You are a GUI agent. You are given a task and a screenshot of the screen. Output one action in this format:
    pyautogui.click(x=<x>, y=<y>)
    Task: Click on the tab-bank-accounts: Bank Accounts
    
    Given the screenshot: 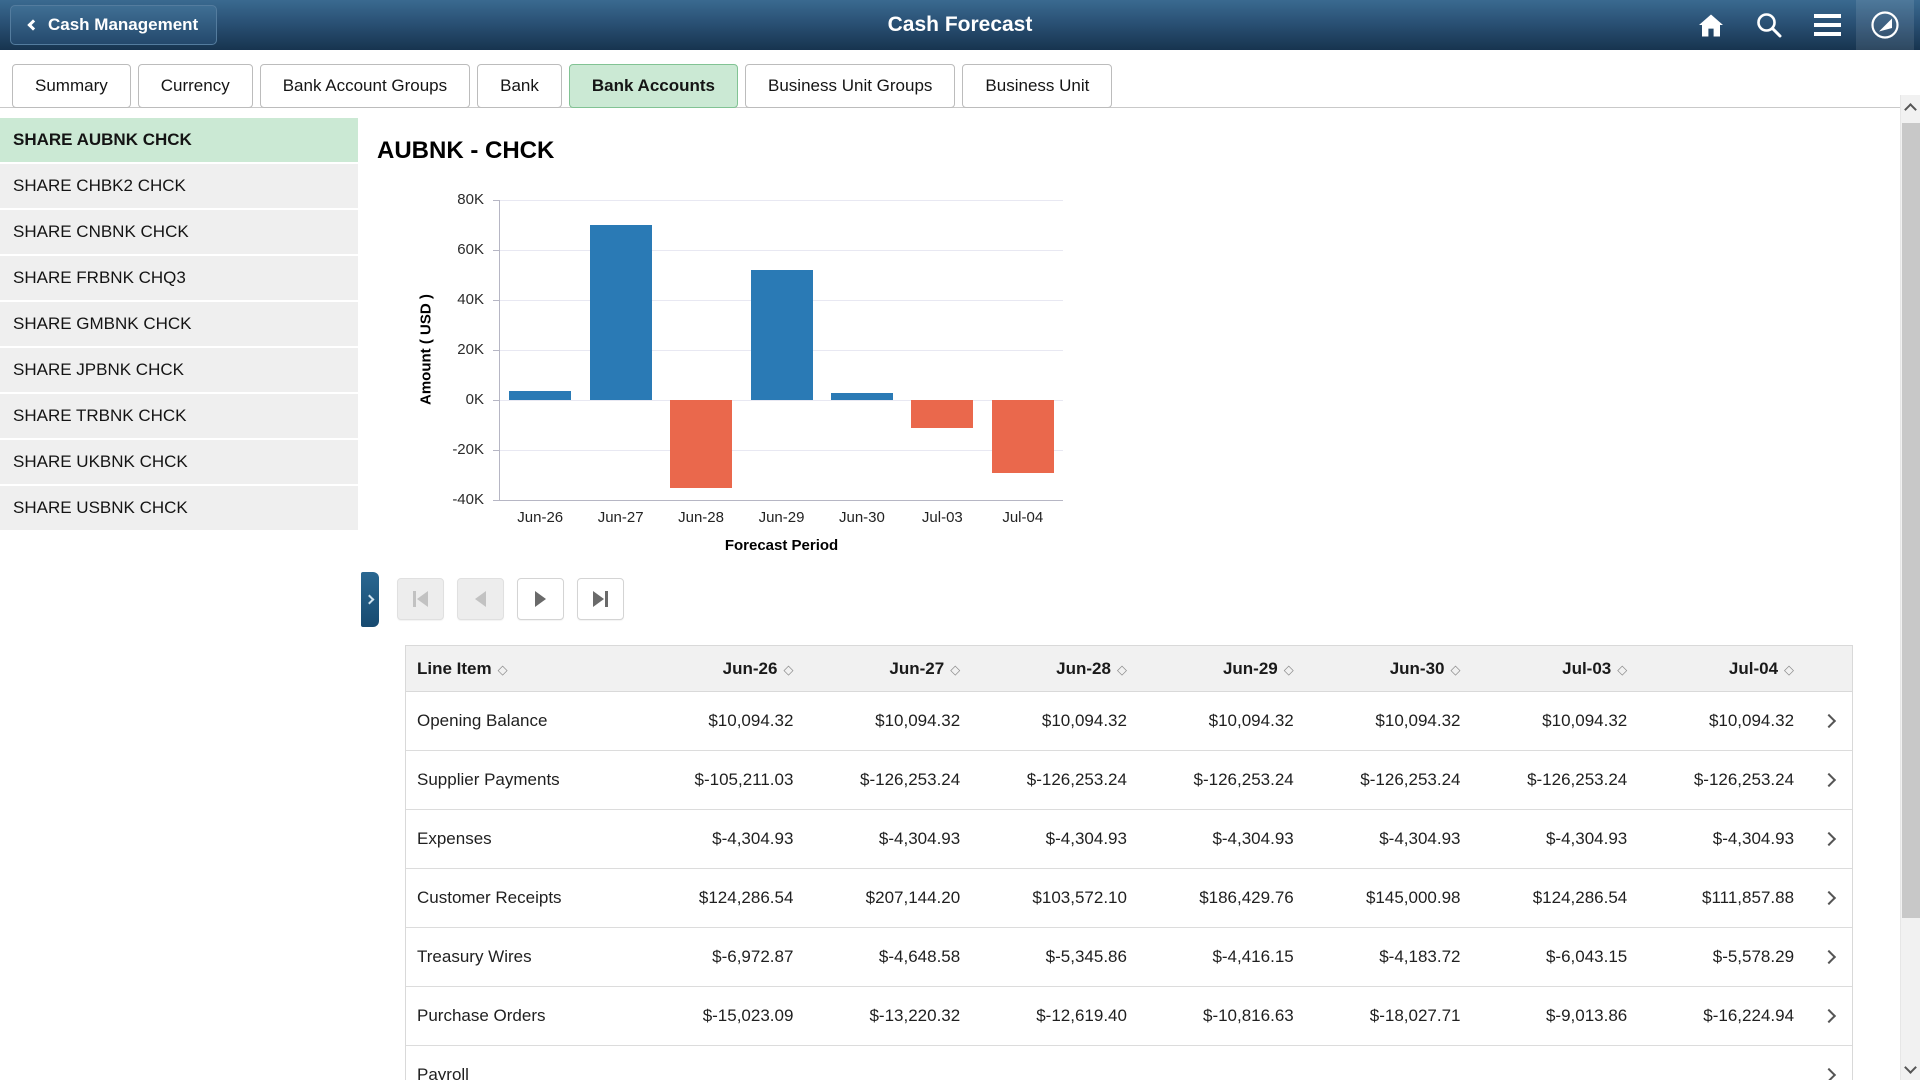 What is the action you would take?
    pyautogui.click(x=653, y=86)
    